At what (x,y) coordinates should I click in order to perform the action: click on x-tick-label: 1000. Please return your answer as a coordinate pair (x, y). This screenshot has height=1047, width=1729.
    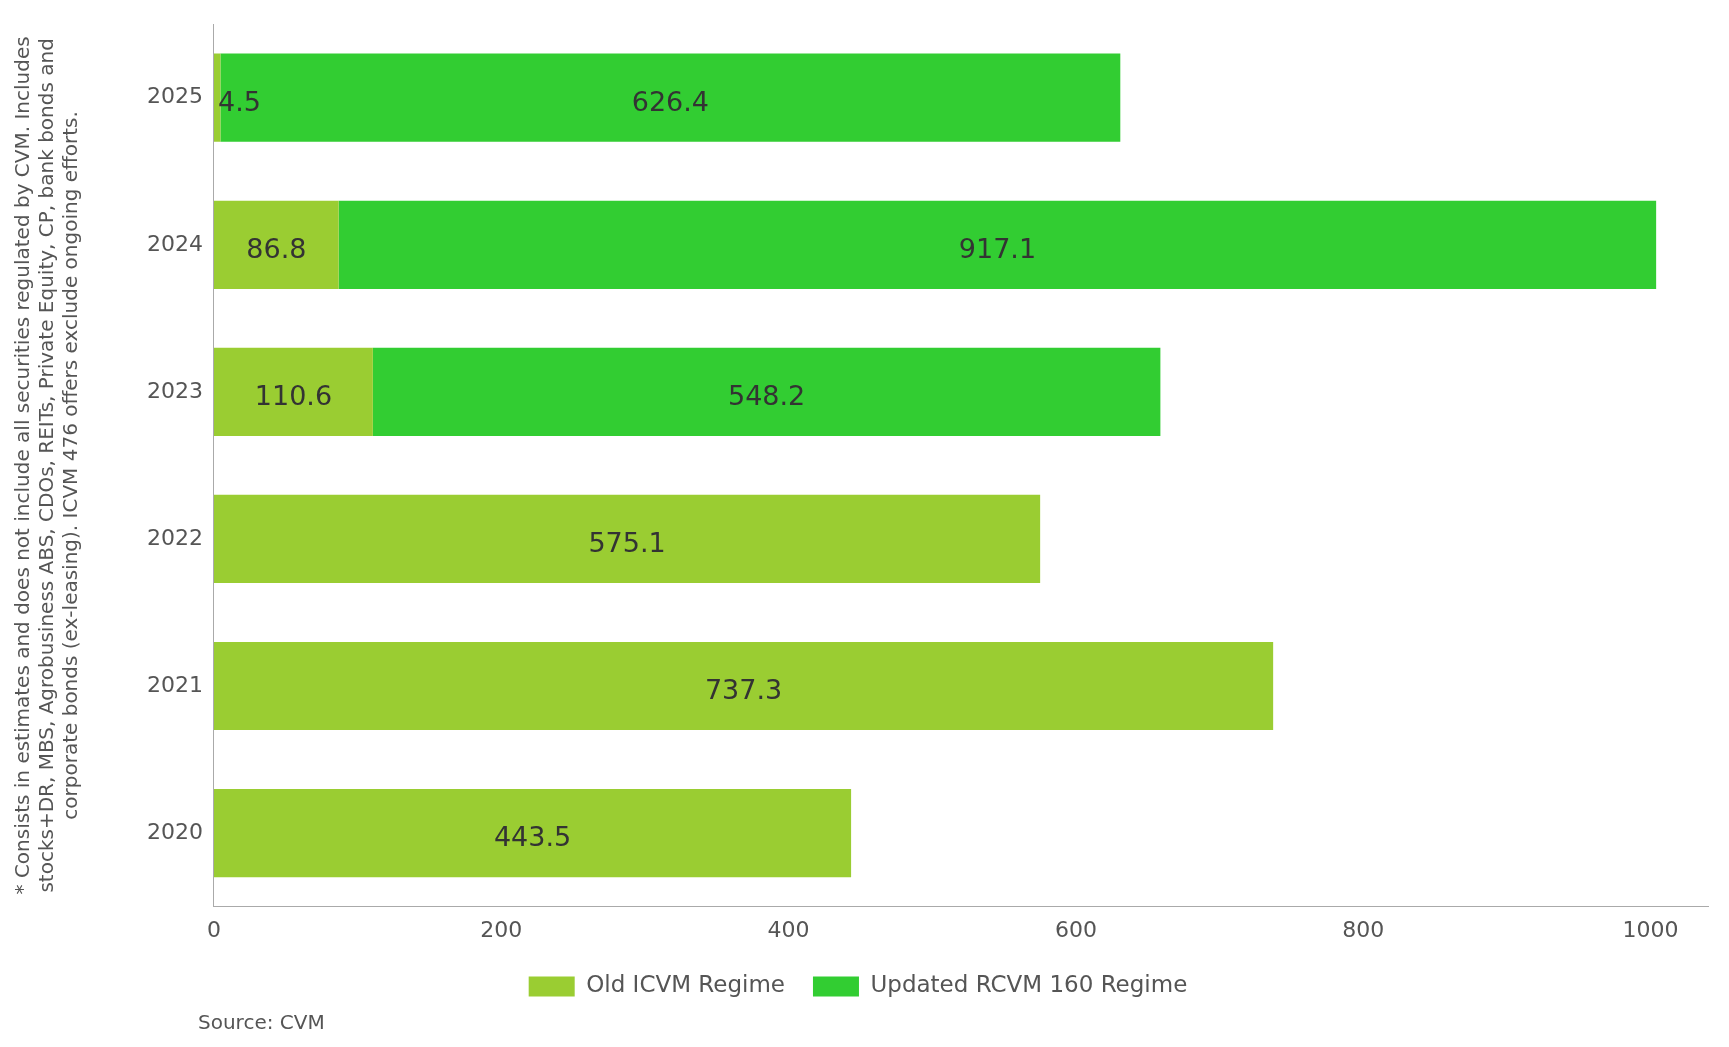
    Looking at the image, I should click on (1650, 929).